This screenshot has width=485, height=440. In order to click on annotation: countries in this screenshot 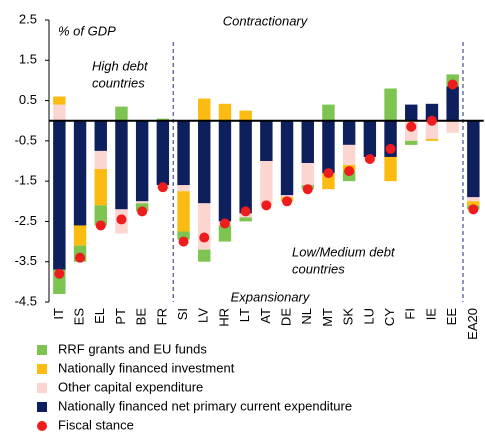, I will do `click(318, 268)`.